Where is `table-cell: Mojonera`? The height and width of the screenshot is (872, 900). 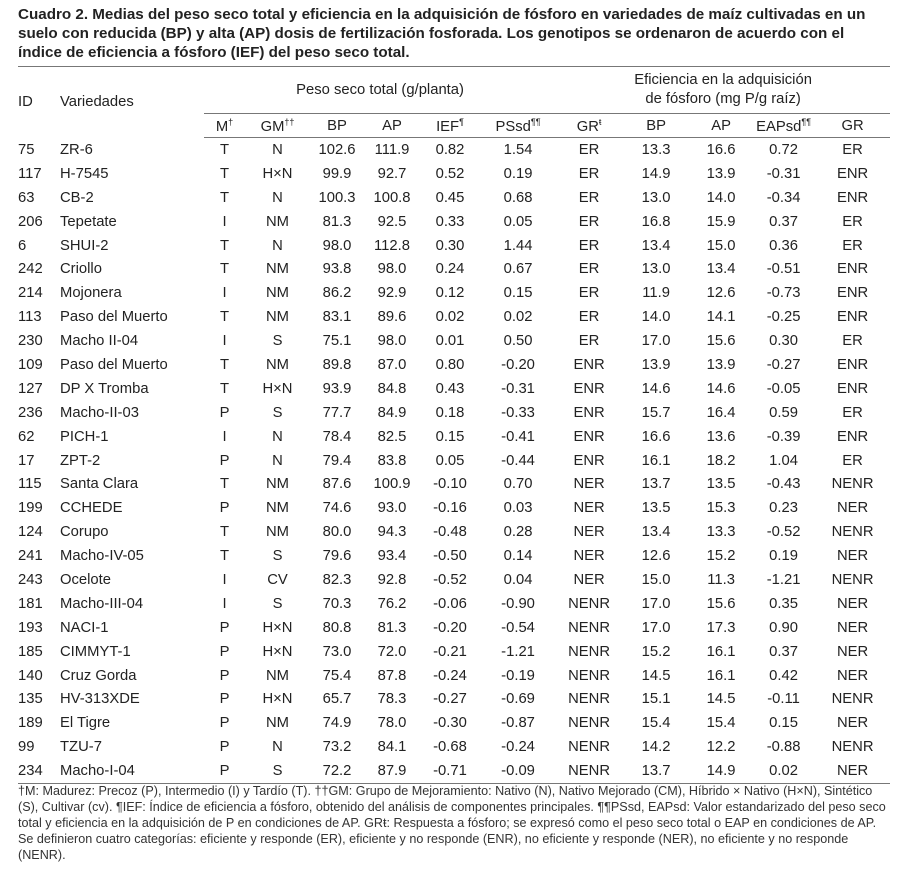 table-cell: Mojonera is located at coordinates (91, 293).